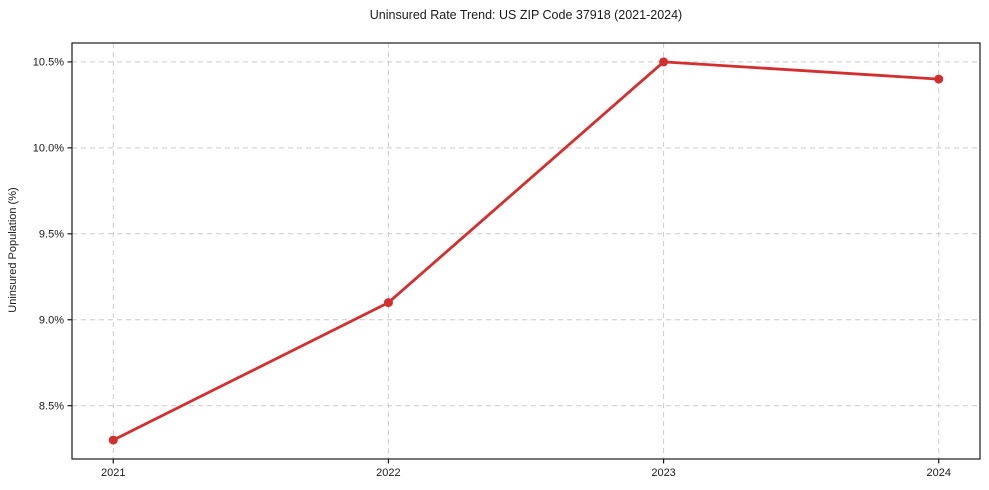  What do you see at coordinates (51, 321) in the screenshot?
I see `y-tick-label: 9.0%` at bounding box center [51, 321].